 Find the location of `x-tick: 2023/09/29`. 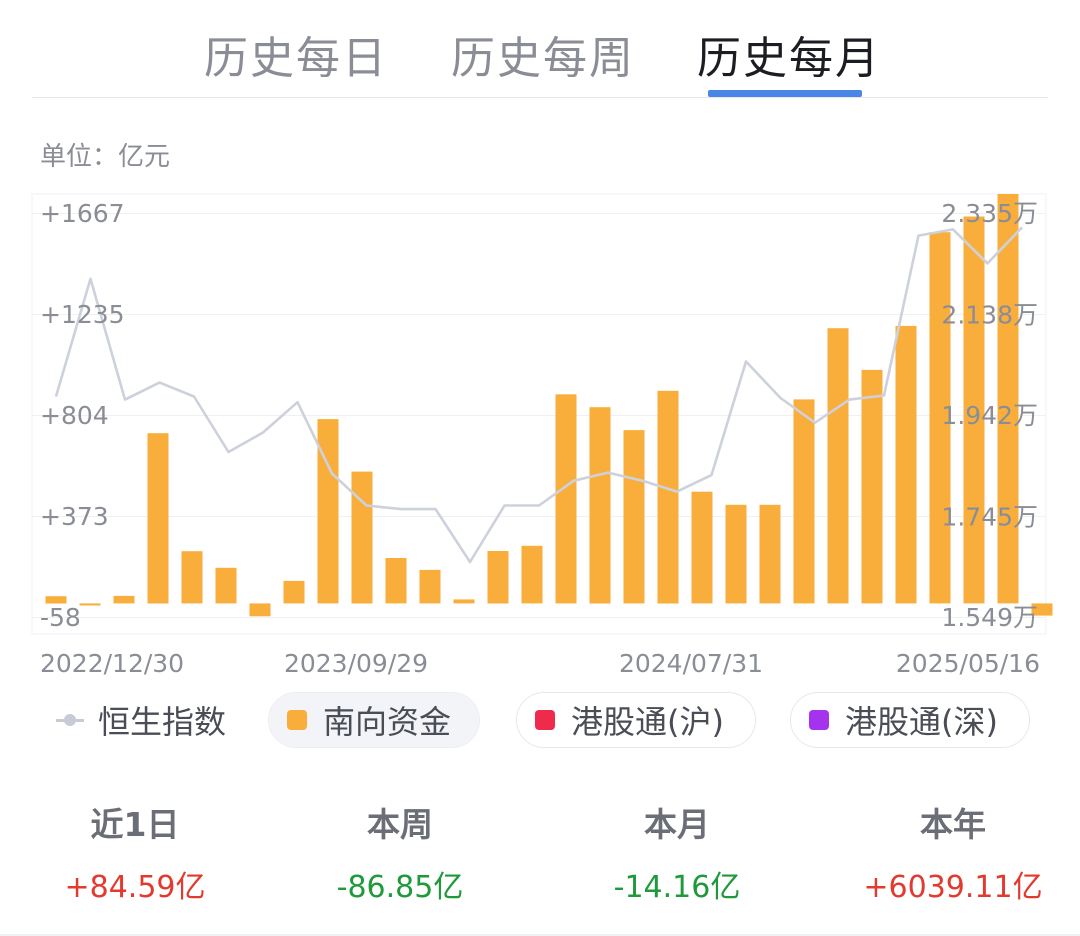

x-tick: 2023/09/29 is located at coordinates (356, 663).